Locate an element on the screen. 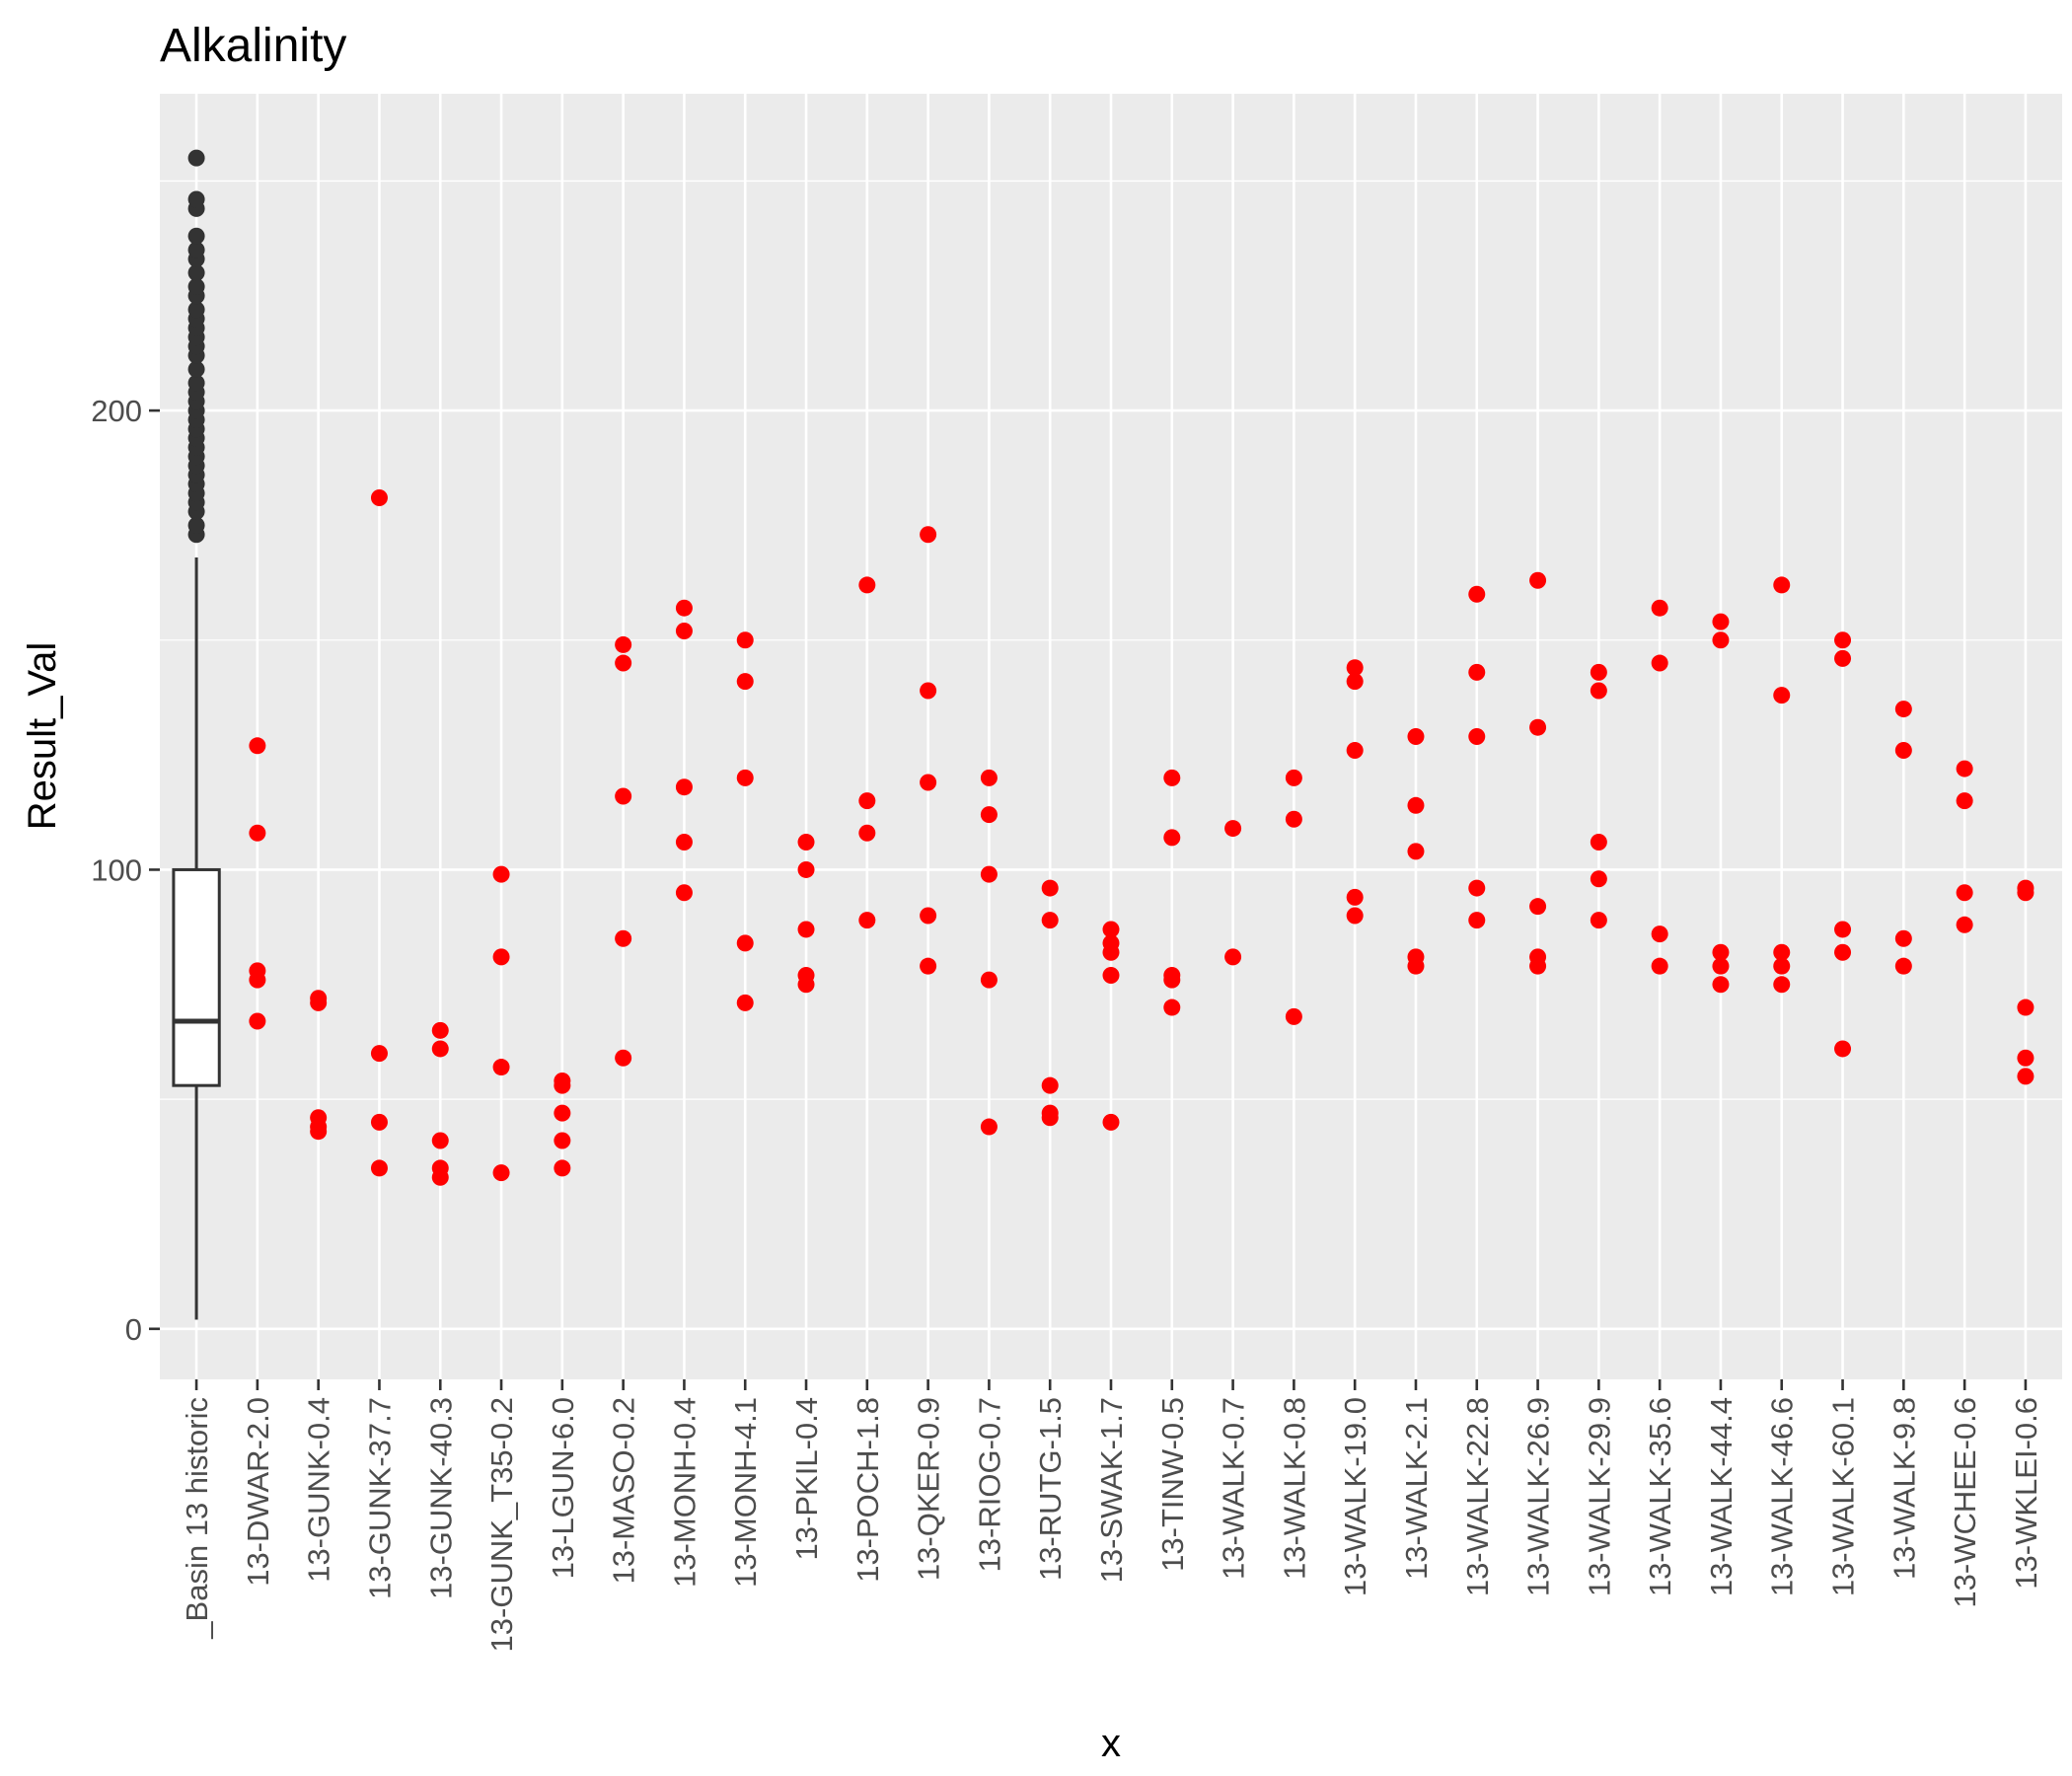 This screenshot has width=2072, height=1776. x-tick-label: 13-PKIL-0.4 is located at coordinates (807, 1478).